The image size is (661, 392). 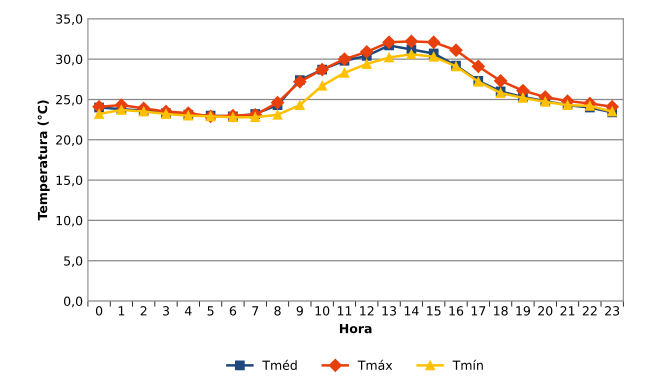 What do you see at coordinates (121, 311) in the screenshot?
I see `x-tick-label: 1` at bounding box center [121, 311].